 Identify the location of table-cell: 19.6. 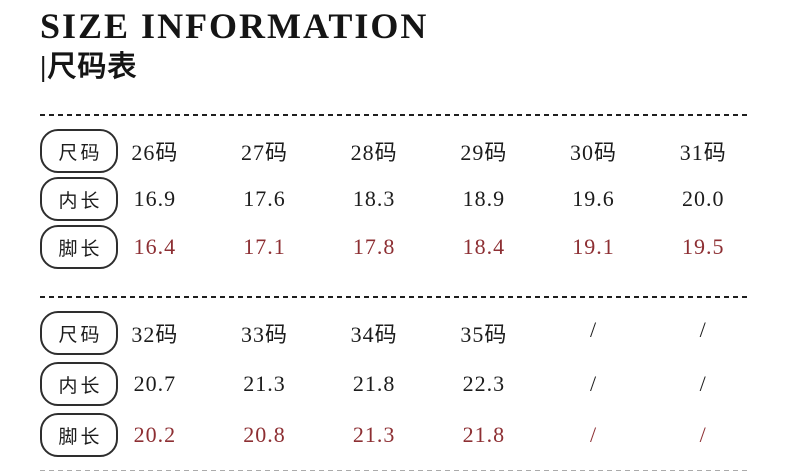
(593, 198).